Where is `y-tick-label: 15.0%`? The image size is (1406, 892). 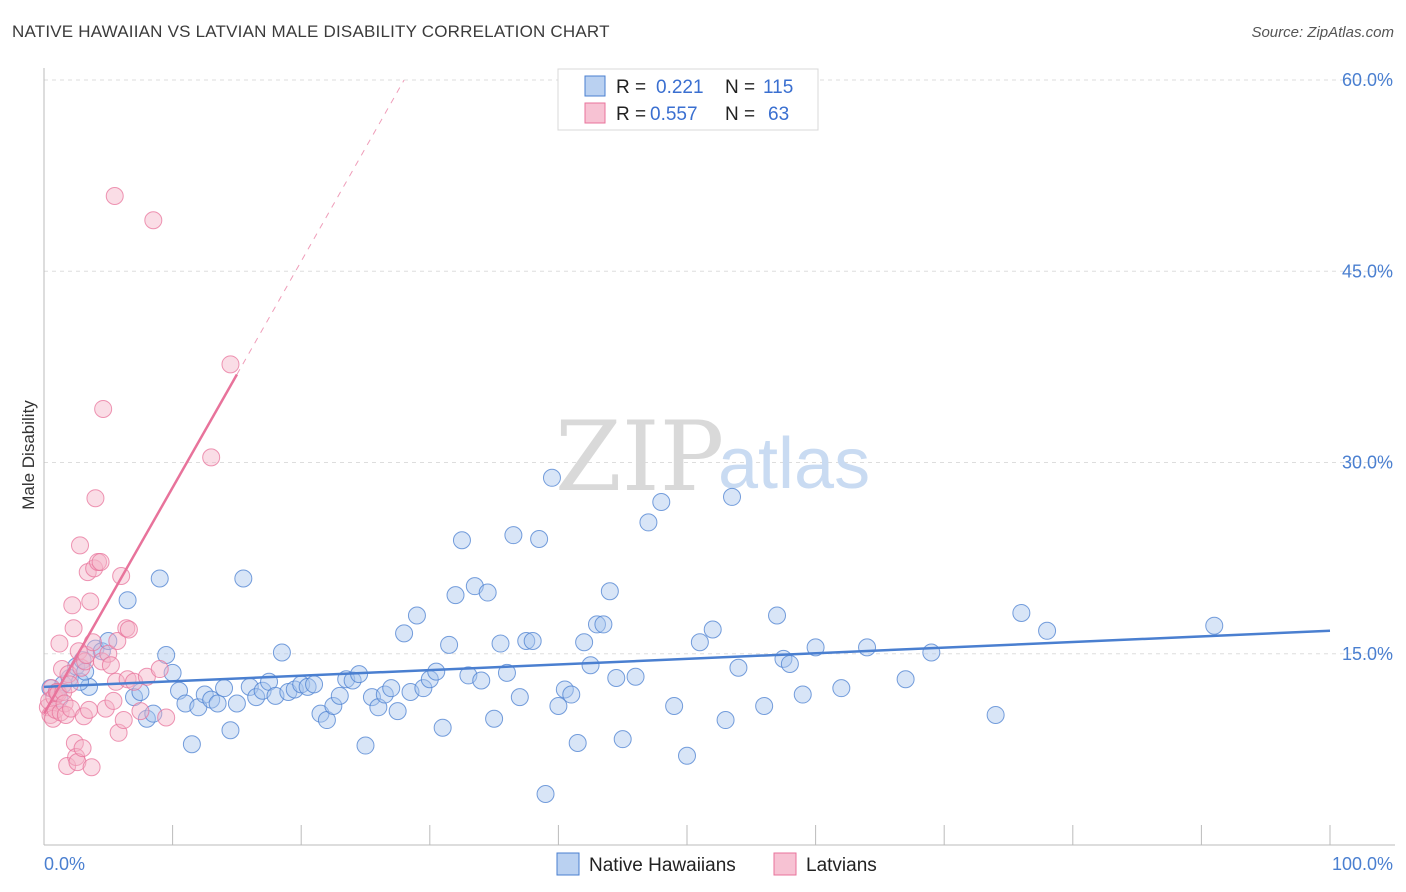 y-tick-label: 15.0% is located at coordinates (1367, 654).